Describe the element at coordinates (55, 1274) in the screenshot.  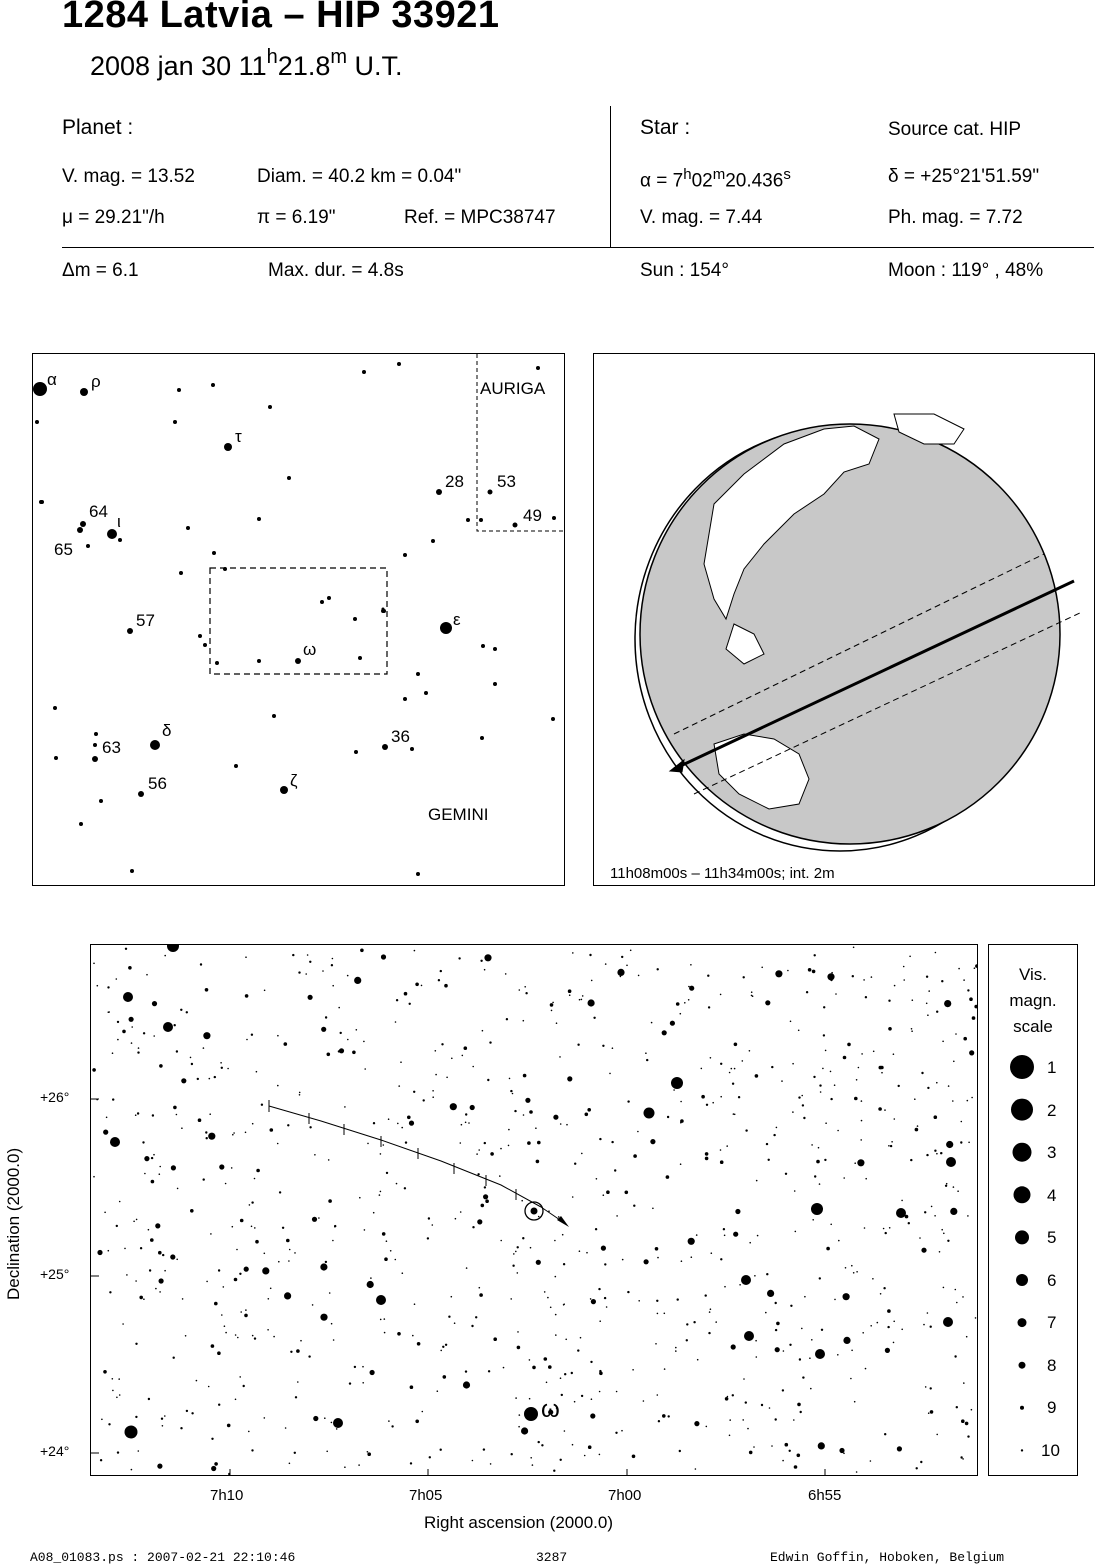
I see `ytick-25: +25°` at that location.